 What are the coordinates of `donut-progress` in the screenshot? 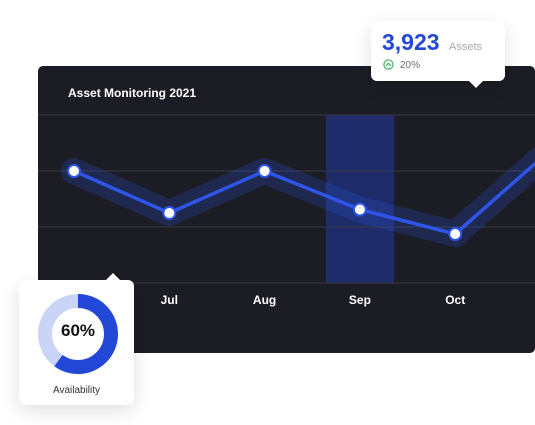 It's located at (78, 334).